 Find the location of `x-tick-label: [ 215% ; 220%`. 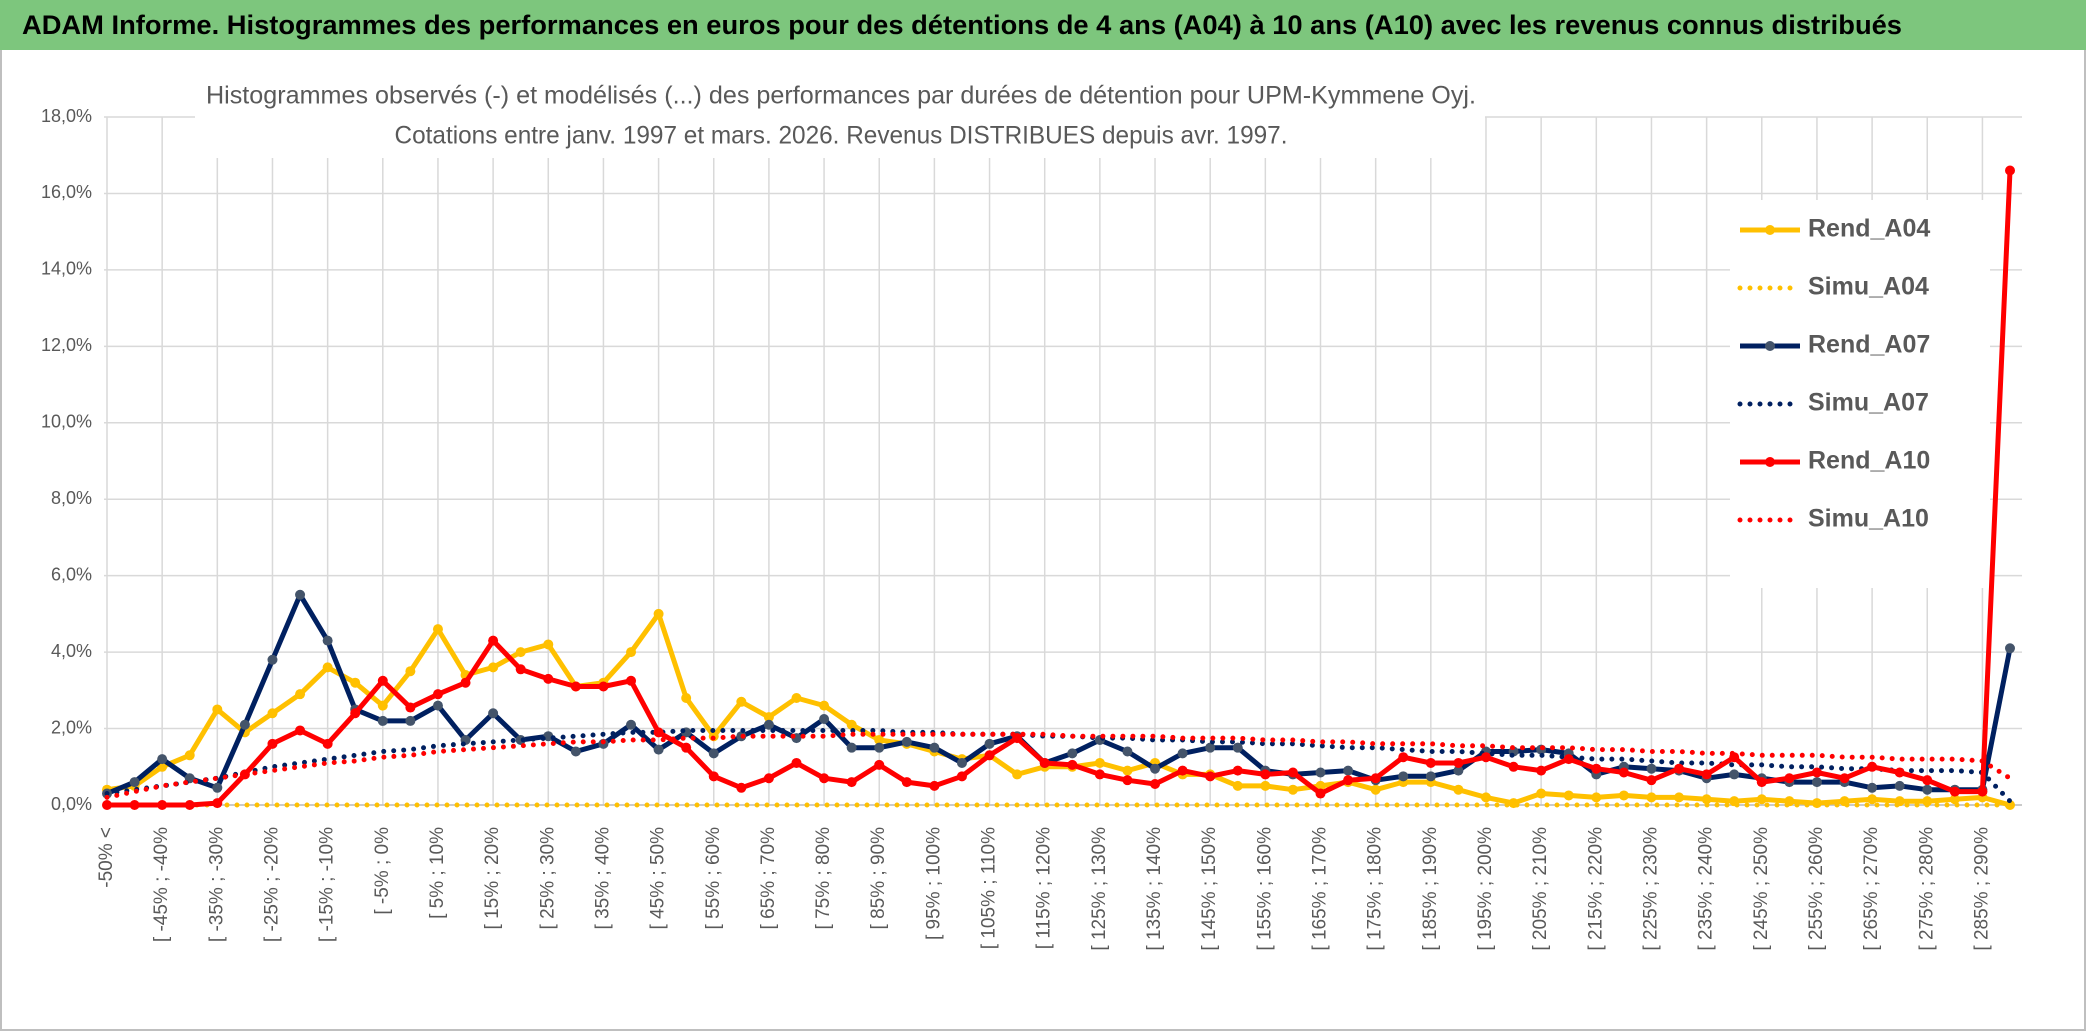

x-tick-label: [ 215% ; 220% is located at coordinates (1595, 889).